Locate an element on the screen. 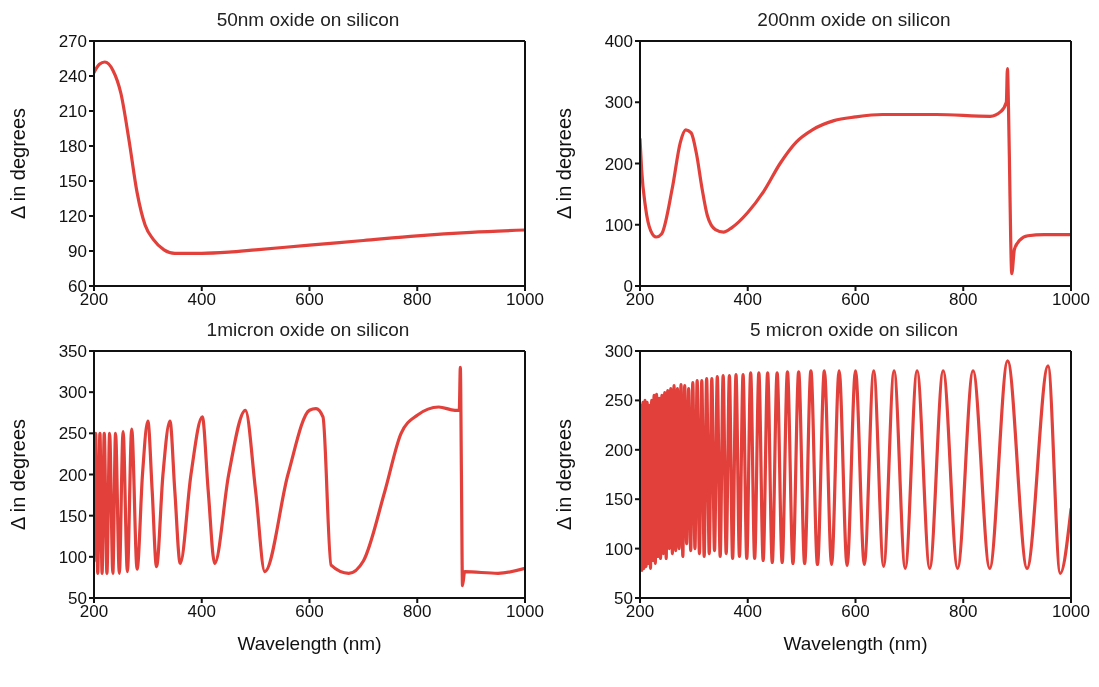 The image size is (1099, 687). y-tick-label: 240 is located at coordinates (72, 77).